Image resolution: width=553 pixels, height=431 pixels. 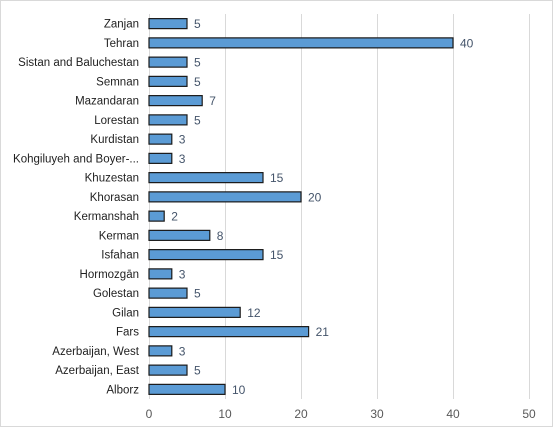 I want to click on category-label: Fars, so click(x=127, y=333).